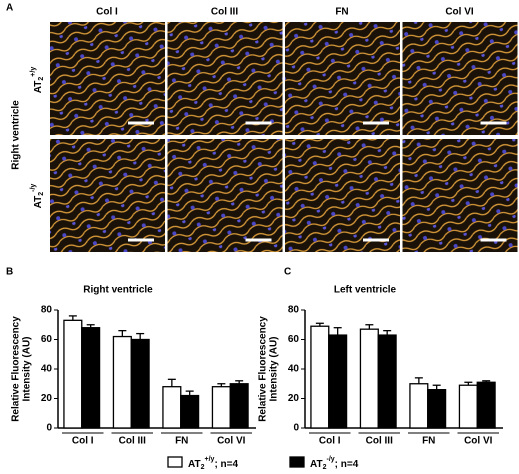 This screenshot has width=519, height=474. I want to click on column-label: Col I, so click(107, 12).